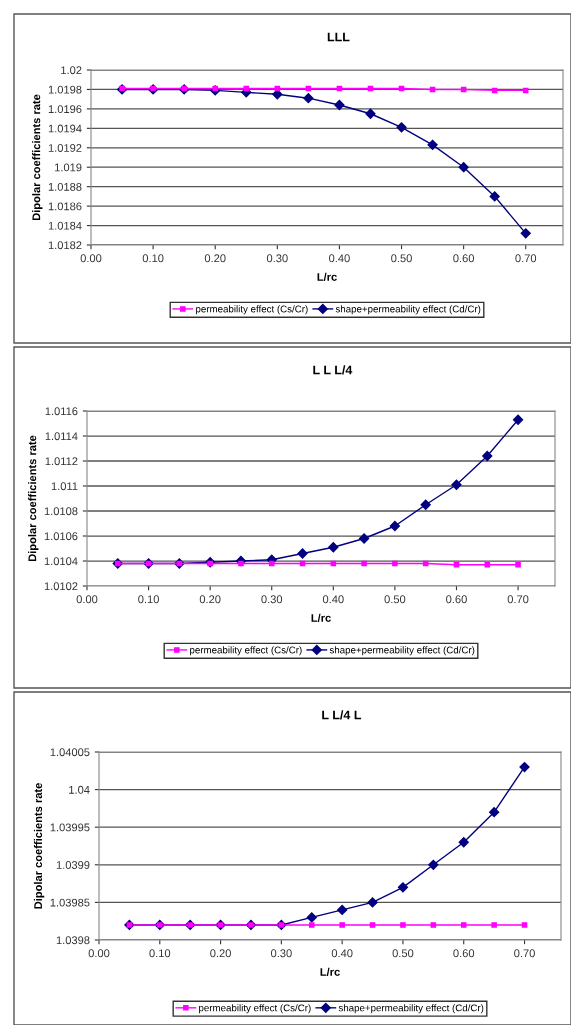 This screenshot has width=571, height=1025. I want to click on y-tick-label: 1.0114, so click(61, 436).